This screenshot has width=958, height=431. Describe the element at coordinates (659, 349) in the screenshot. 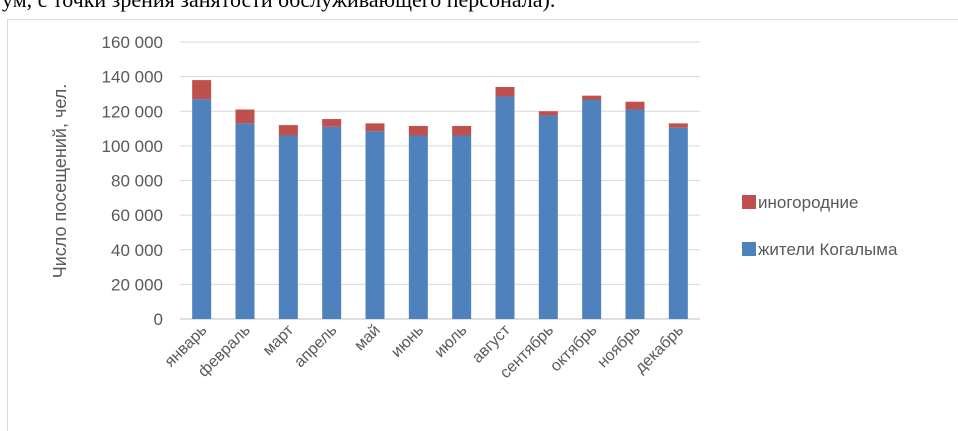

I see `x-category-label: декабрь` at that location.